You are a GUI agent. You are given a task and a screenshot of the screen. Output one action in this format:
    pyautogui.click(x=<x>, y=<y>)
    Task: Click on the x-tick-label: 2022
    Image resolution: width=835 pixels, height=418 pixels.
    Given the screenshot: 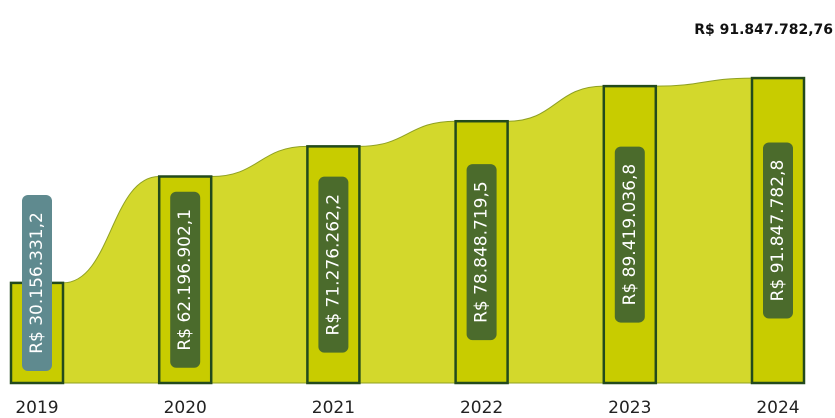 What is the action you would take?
    pyautogui.click(x=481, y=408)
    